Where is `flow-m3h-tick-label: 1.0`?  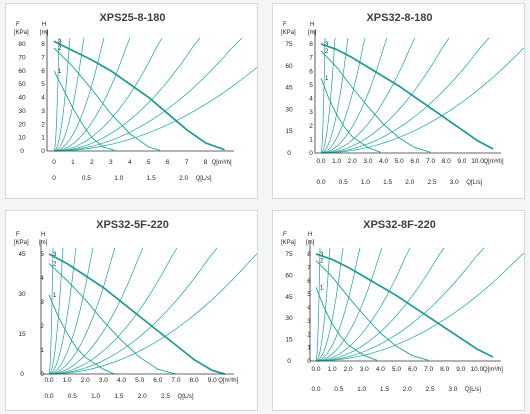 flow-m3h-tick-label: 1.0 is located at coordinates (67, 380).